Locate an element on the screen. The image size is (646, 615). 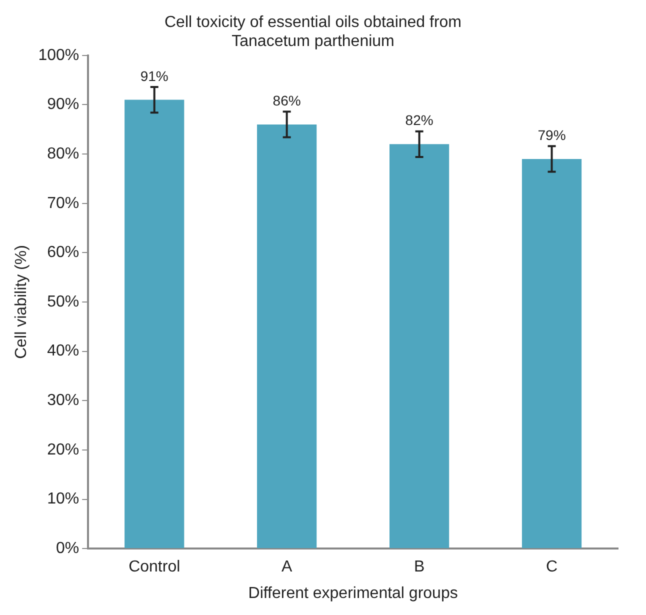
x-tick-label: Control is located at coordinates (154, 567).